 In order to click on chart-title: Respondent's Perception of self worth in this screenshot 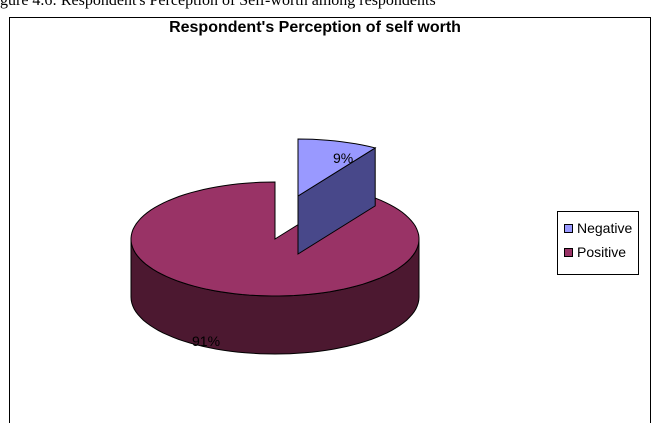, I will do `click(315, 27)`.